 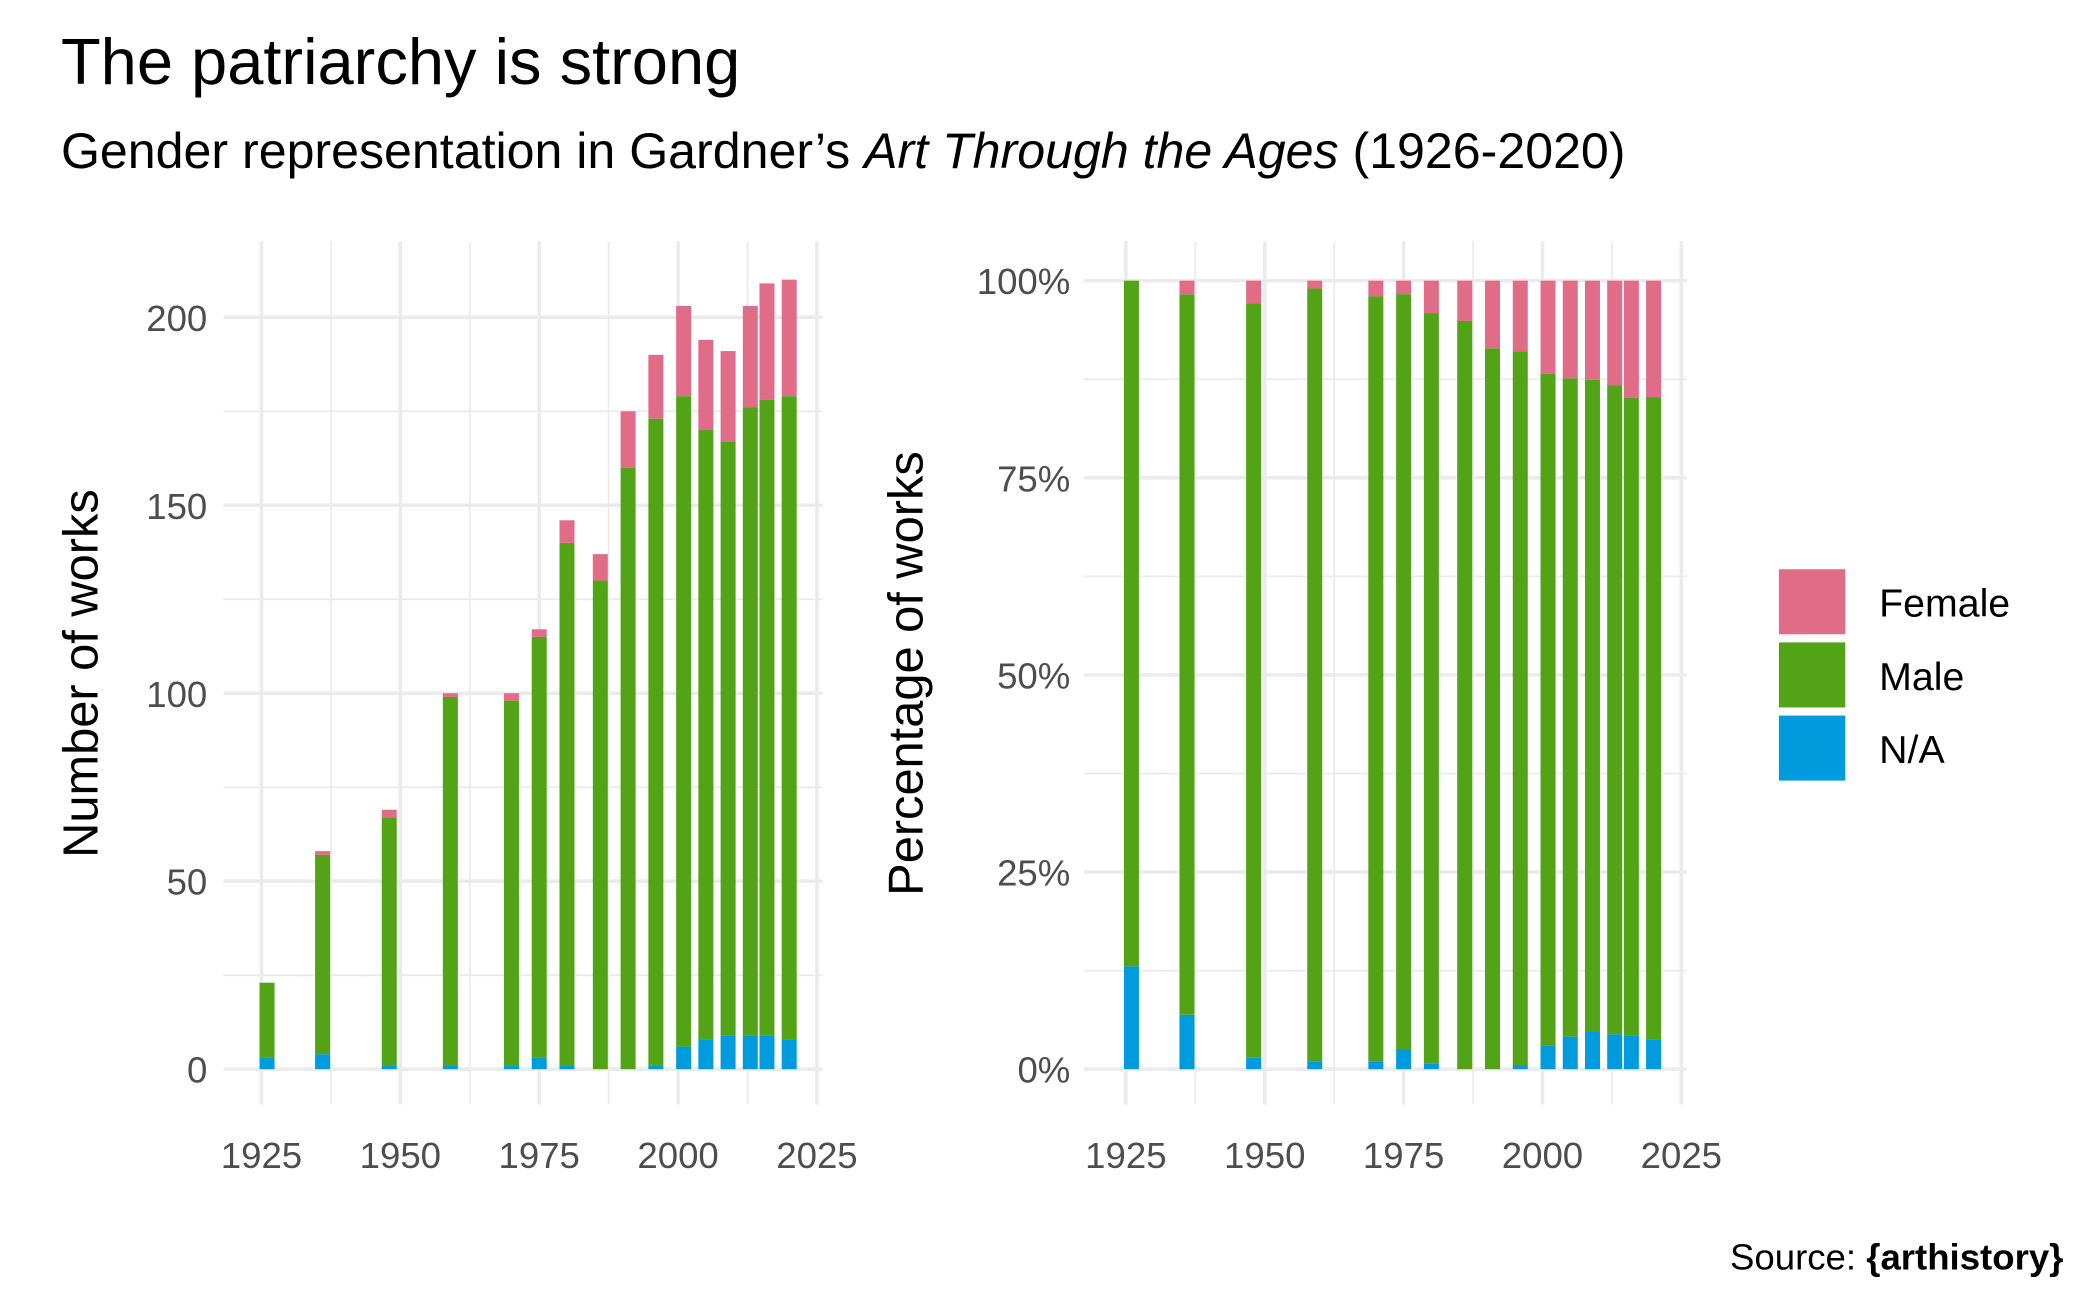 I want to click on bar-segment-female-1936, so click(x=1187, y=287).